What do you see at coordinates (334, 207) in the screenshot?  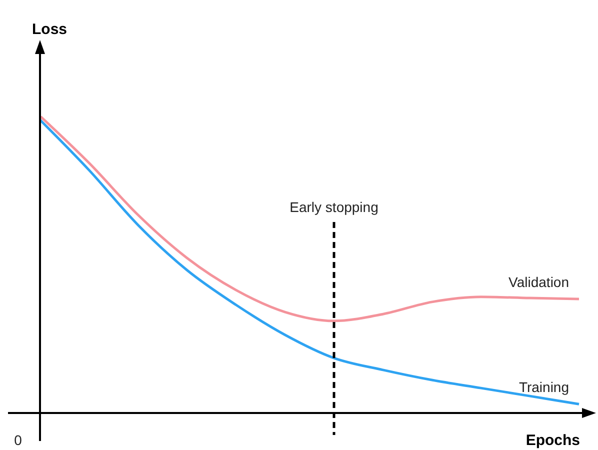 I see `annotation: Early stopping` at bounding box center [334, 207].